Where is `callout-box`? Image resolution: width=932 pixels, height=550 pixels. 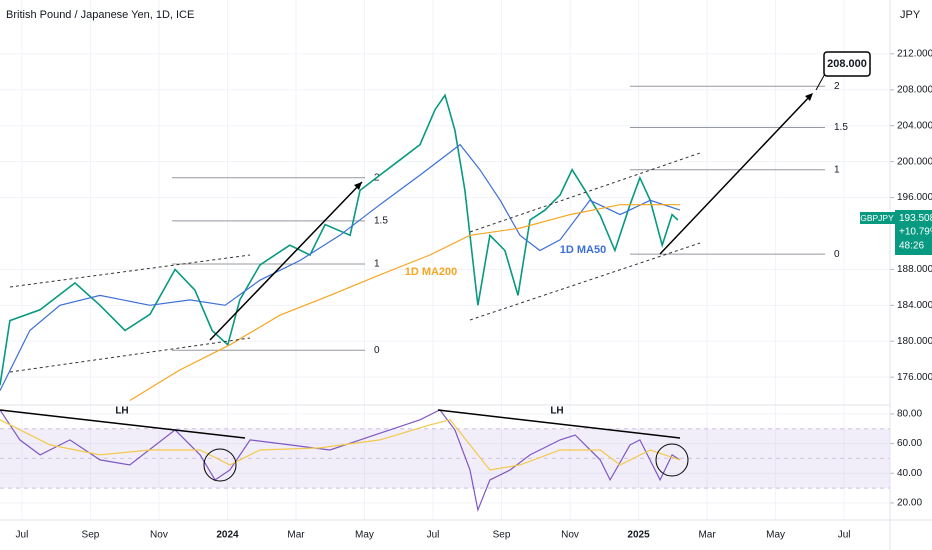
callout-box is located at coordinates (847, 64).